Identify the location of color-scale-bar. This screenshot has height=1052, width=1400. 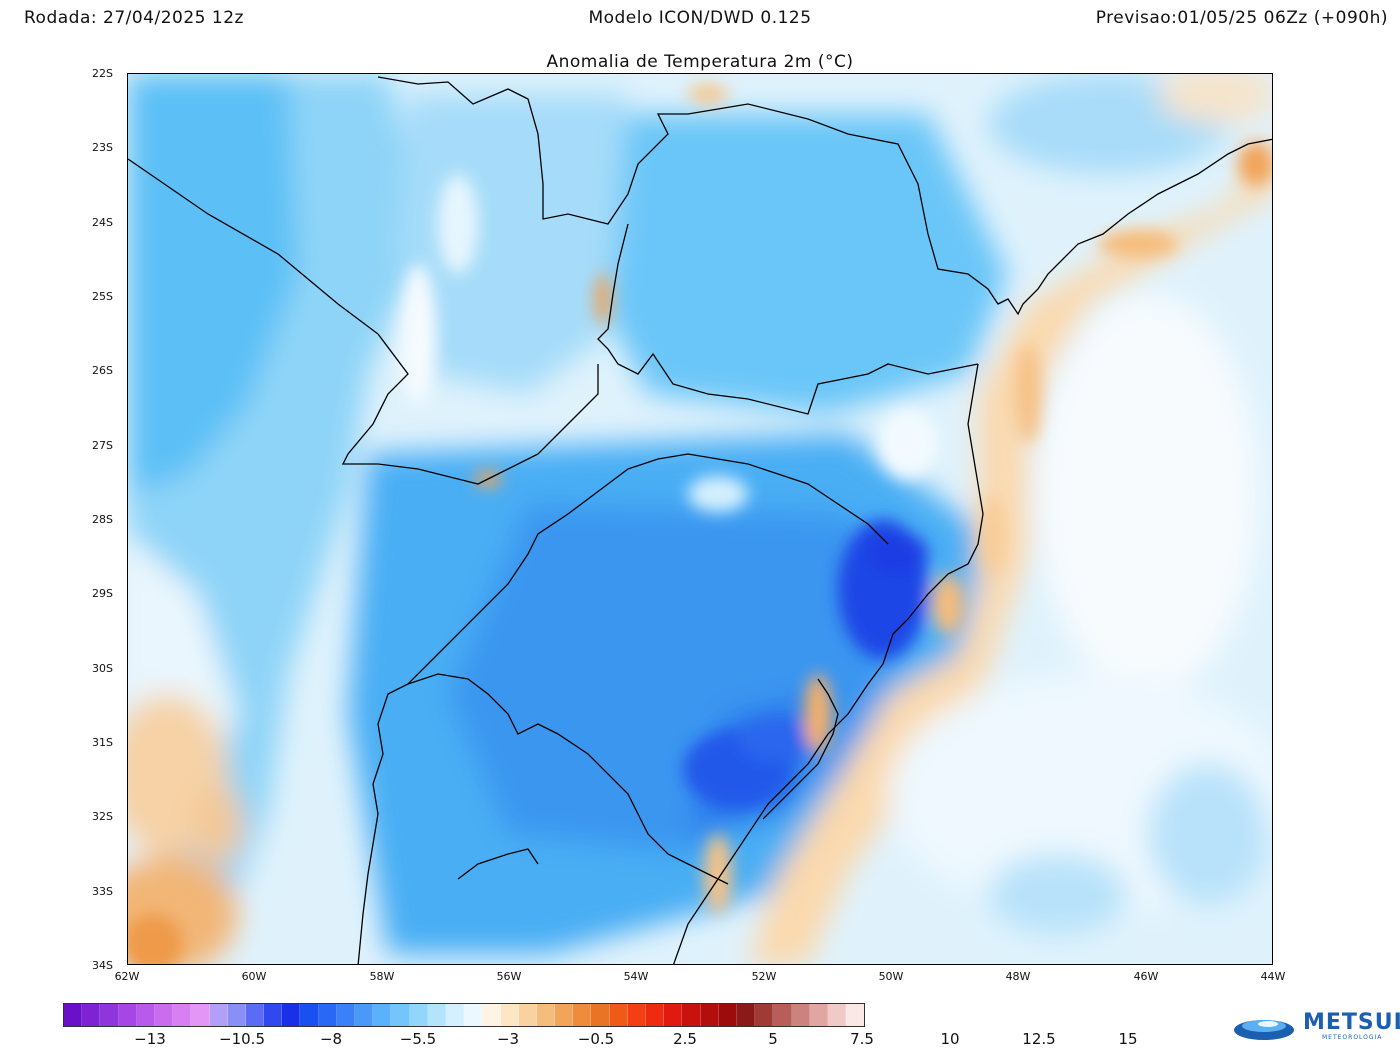
(464, 1015).